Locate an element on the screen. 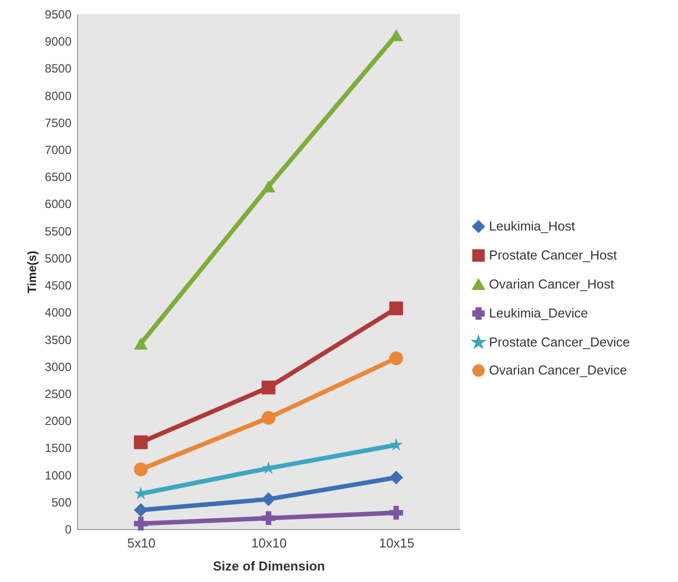 The width and height of the screenshot is (678, 582). x-tick-label: 5x10 is located at coordinates (141, 543).